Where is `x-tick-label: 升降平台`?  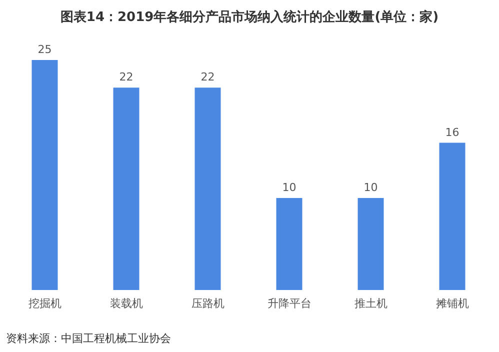
x-tick-label: 升降平台 is located at coordinates (289, 303).